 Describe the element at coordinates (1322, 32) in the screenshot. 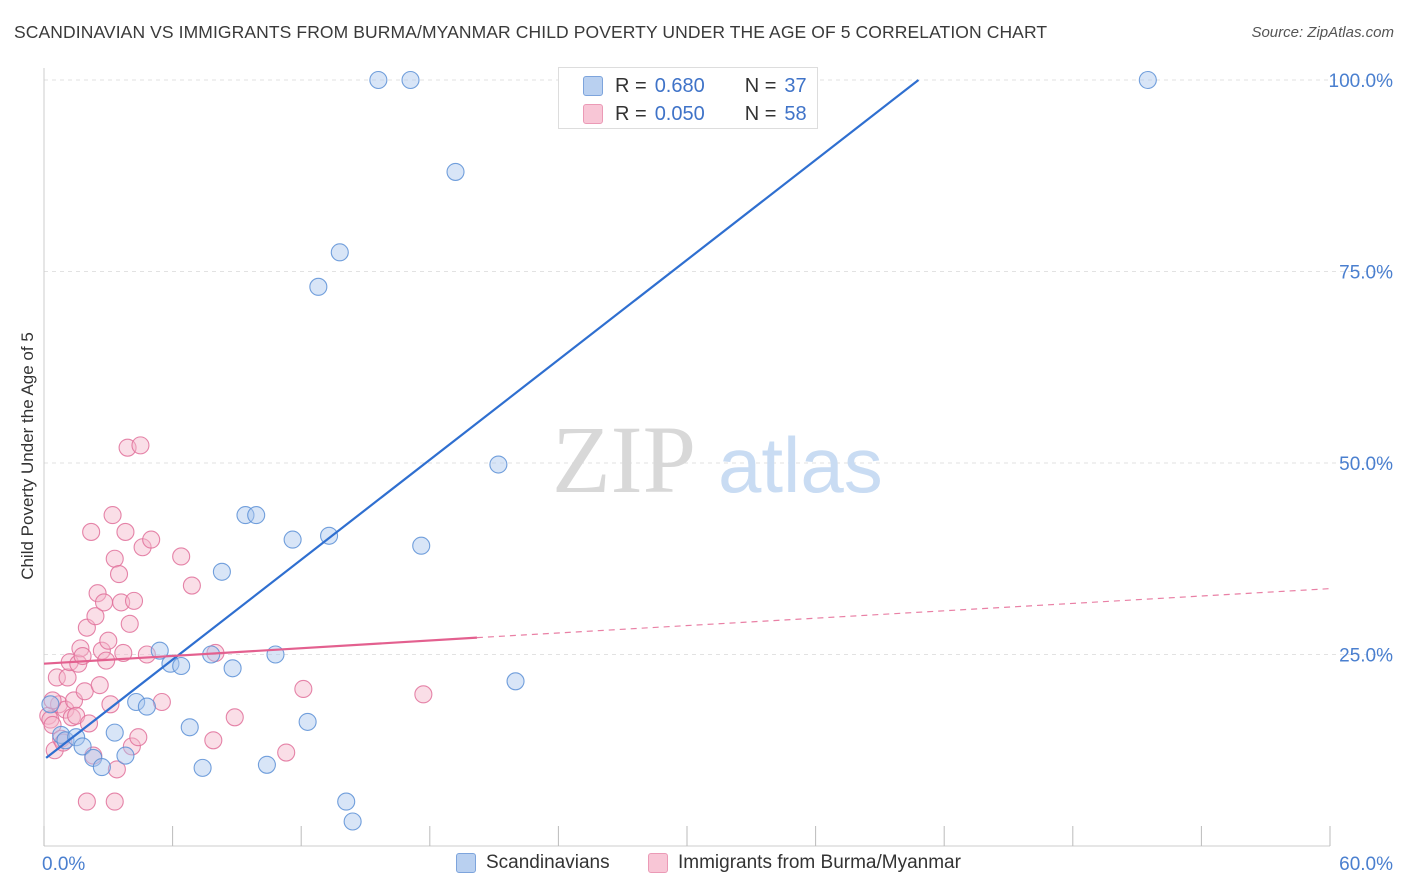

I see `source-credit: Source: ZipAtlas.com` at that location.